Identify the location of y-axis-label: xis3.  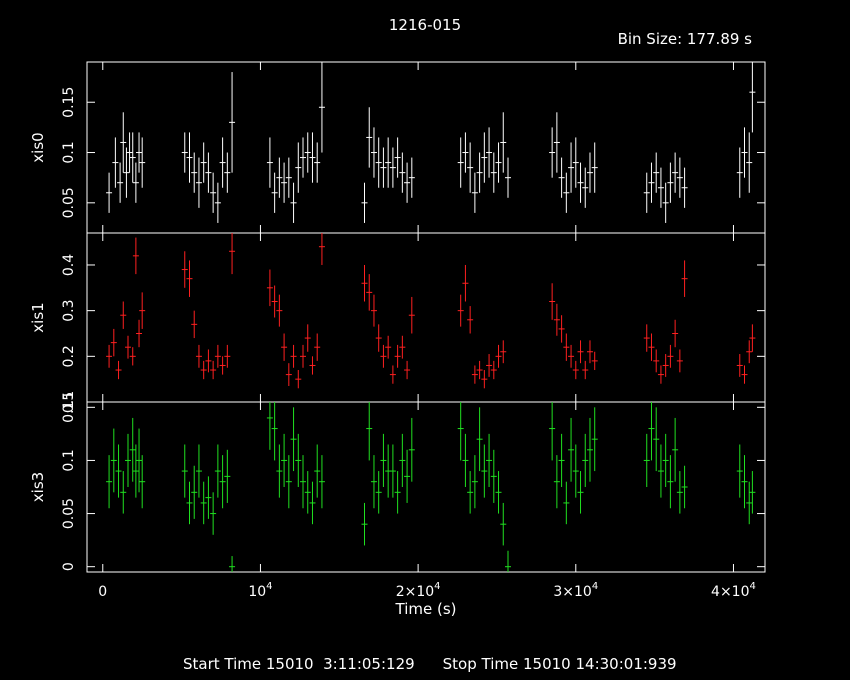
(38, 487).